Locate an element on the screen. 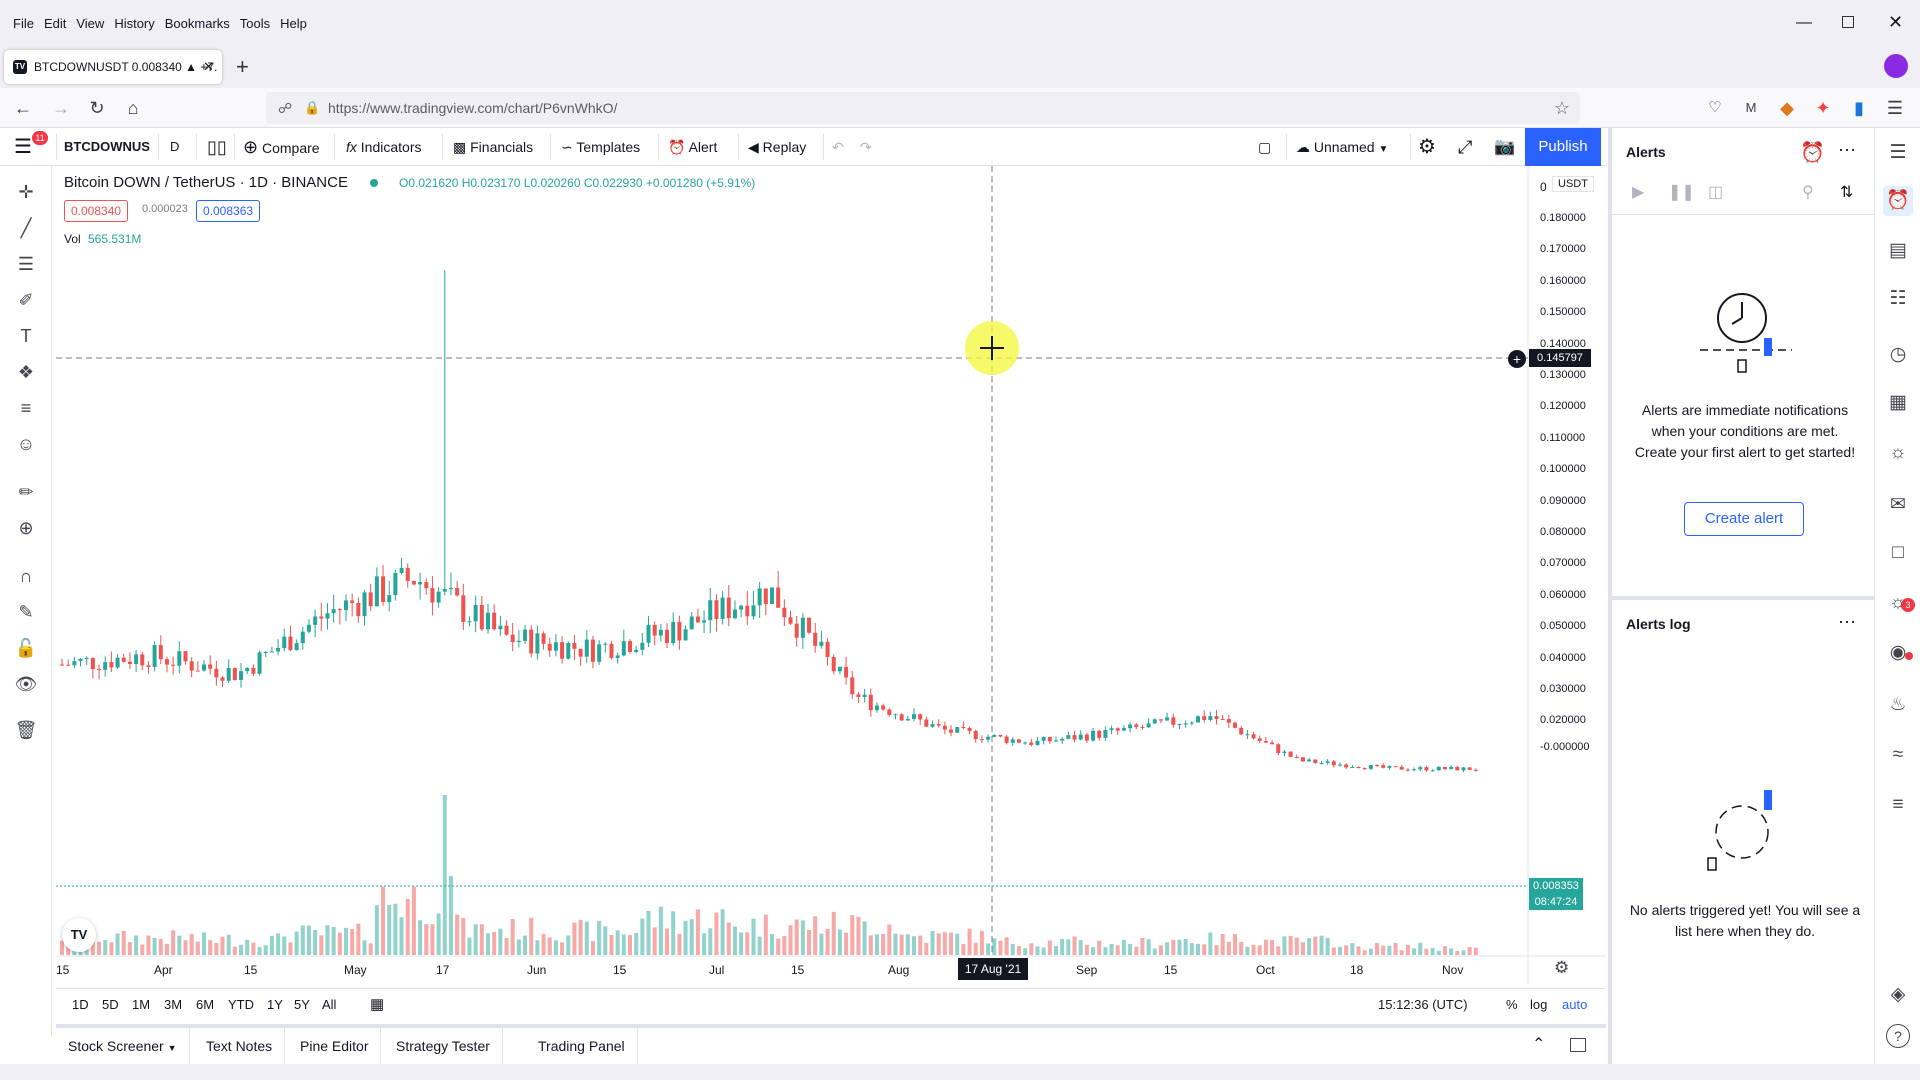 The width and height of the screenshot is (1920, 1080). create-alert-button: Create alert is located at coordinates (1744, 519).